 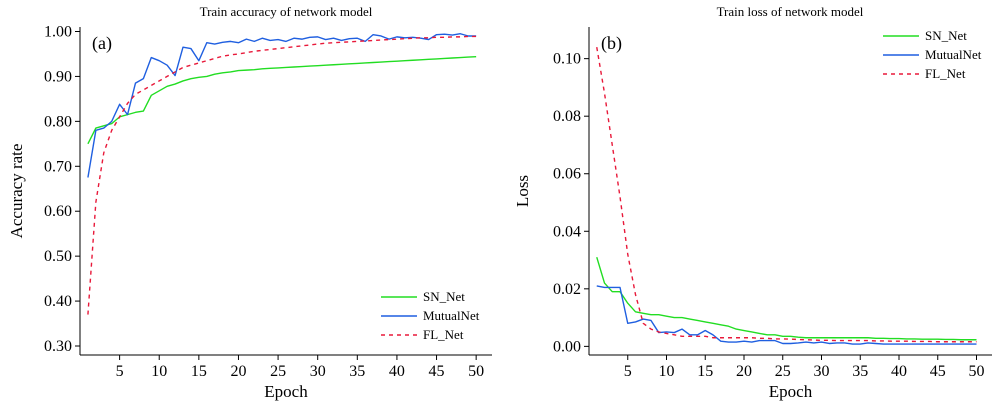 I want to click on panel-label: (b), so click(x=611, y=43).